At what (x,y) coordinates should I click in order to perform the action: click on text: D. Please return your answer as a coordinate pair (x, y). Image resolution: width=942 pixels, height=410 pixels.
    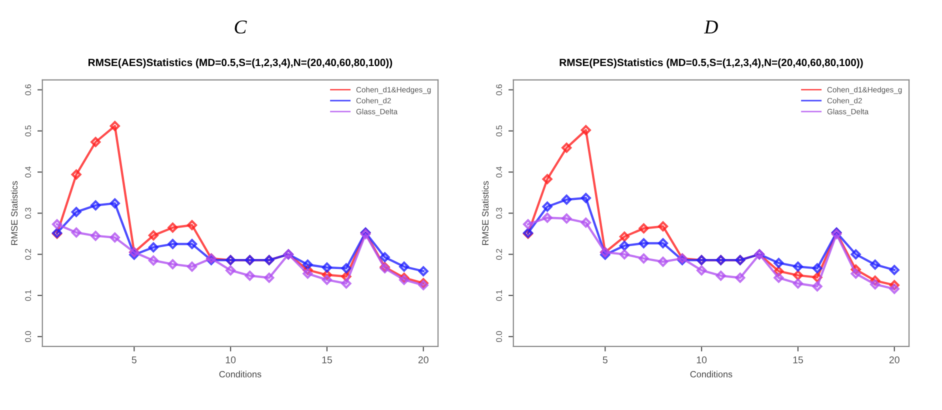
    Looking at the image, I should click on (711, 27).